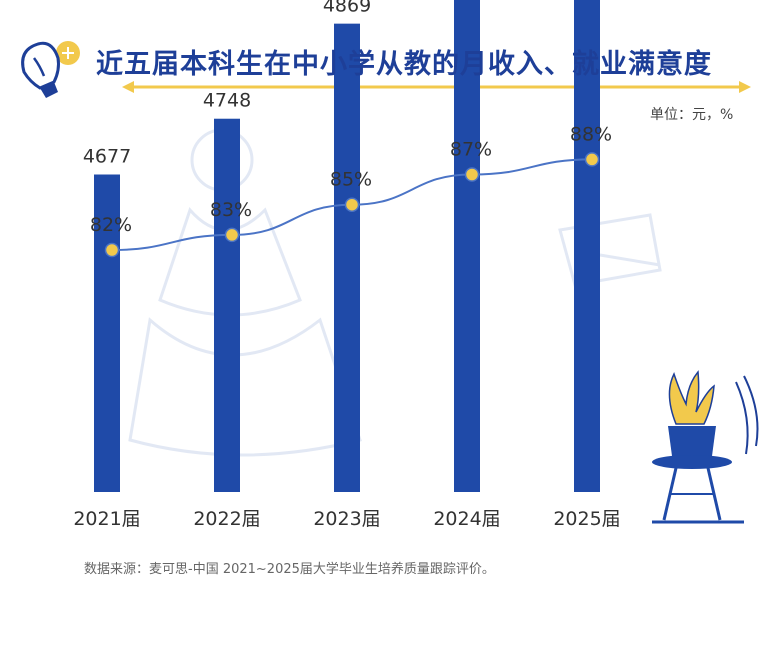  I want to click on x-tick-label: 2025届, so click(586, 519).